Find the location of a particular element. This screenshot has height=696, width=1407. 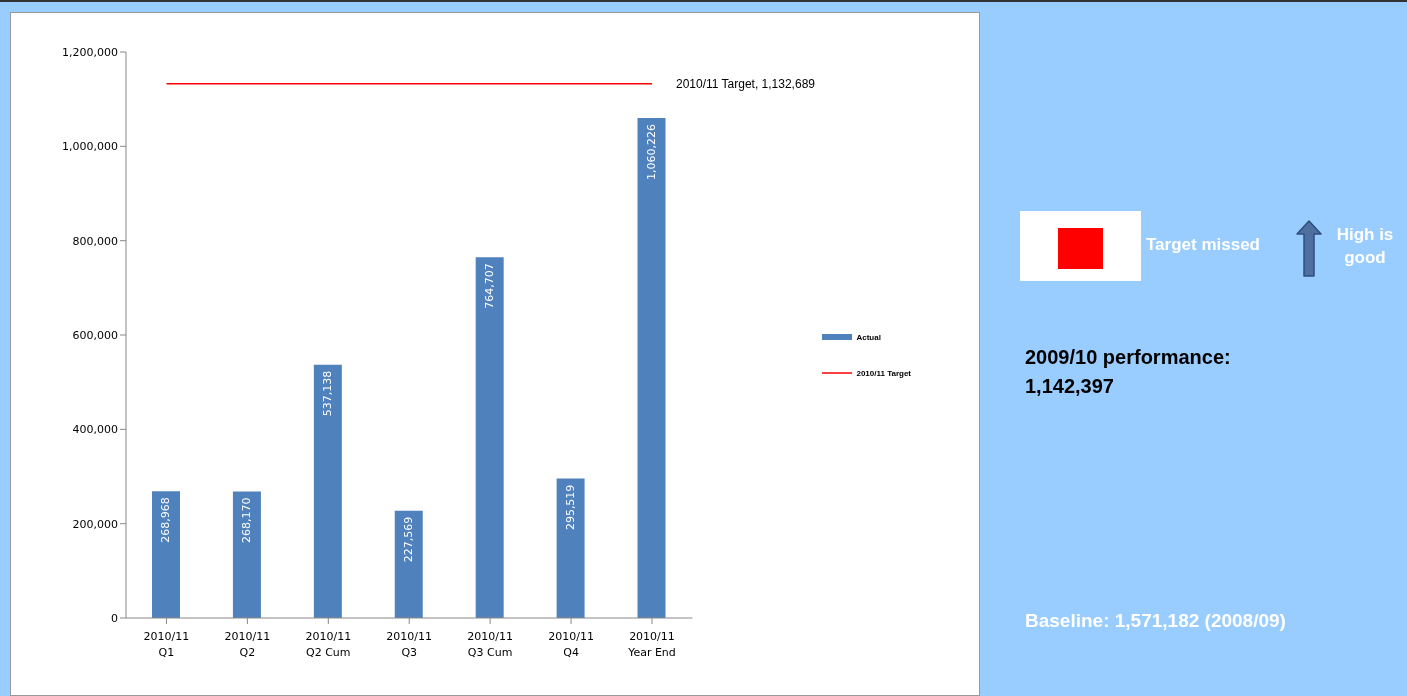

text: High is good is located at coordinates (1365, 246).